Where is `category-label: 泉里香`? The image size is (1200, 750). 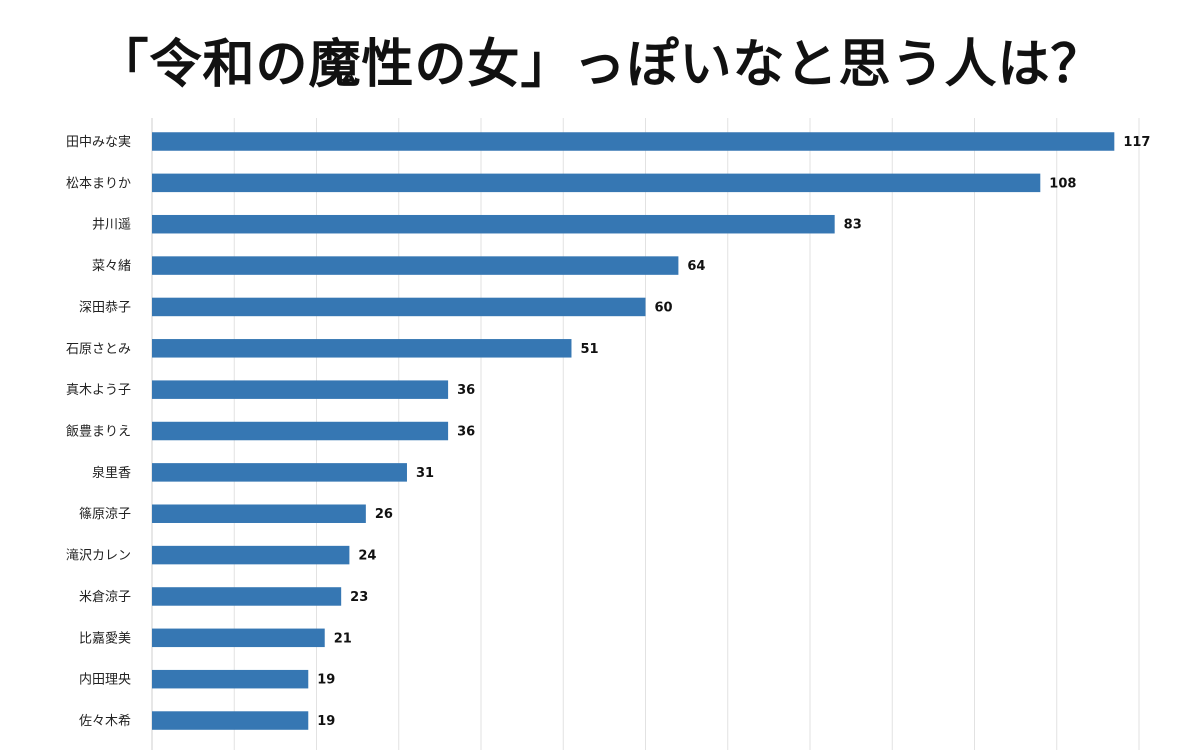 category-label: 泉里香 is located at coordinates (111, 473).